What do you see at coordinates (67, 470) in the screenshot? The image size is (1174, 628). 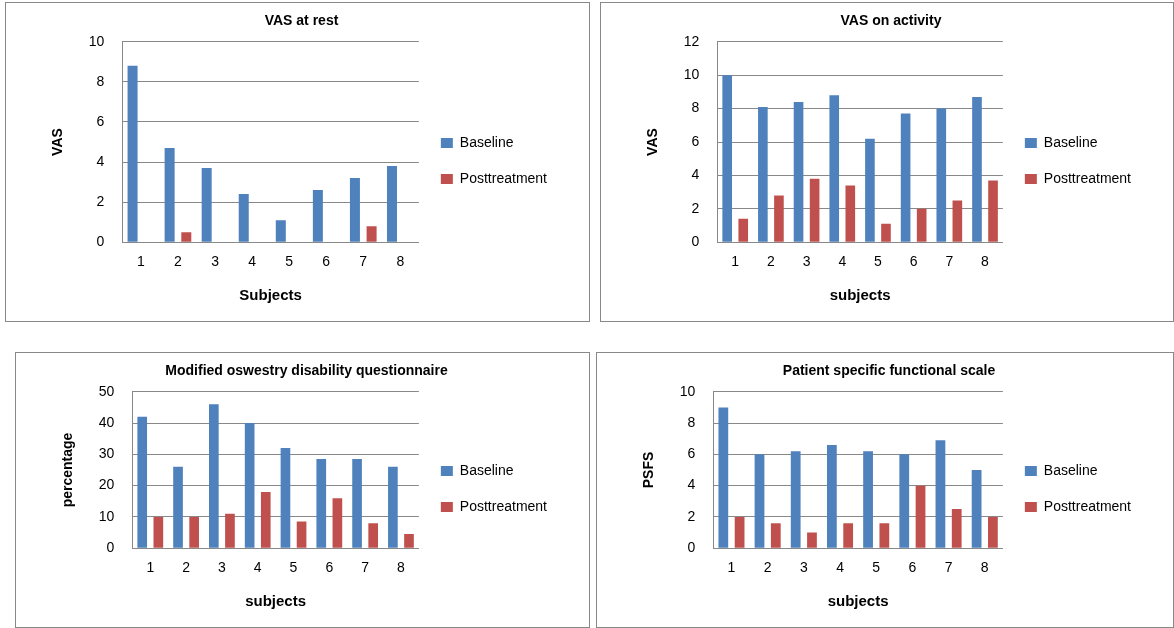 I see `y-axis-title: percentage` at bounding box center [67, 470].